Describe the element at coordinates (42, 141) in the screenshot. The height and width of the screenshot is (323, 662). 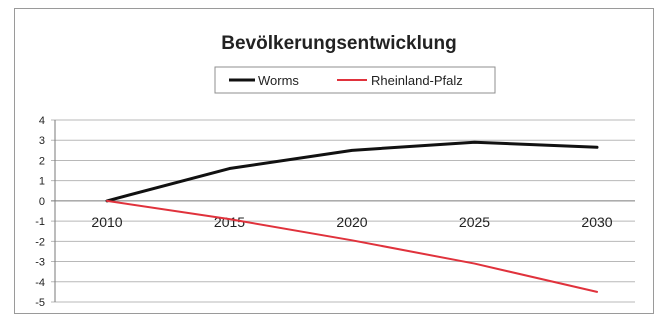
I see `y-tick-label: 3` at that location.